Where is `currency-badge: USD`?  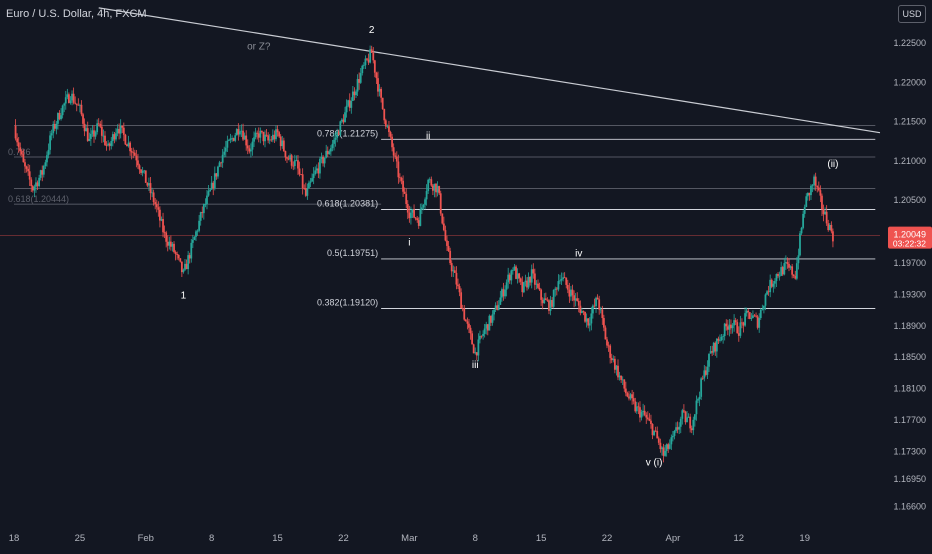 currency-badge: USD is located at coordinates (912, 14).